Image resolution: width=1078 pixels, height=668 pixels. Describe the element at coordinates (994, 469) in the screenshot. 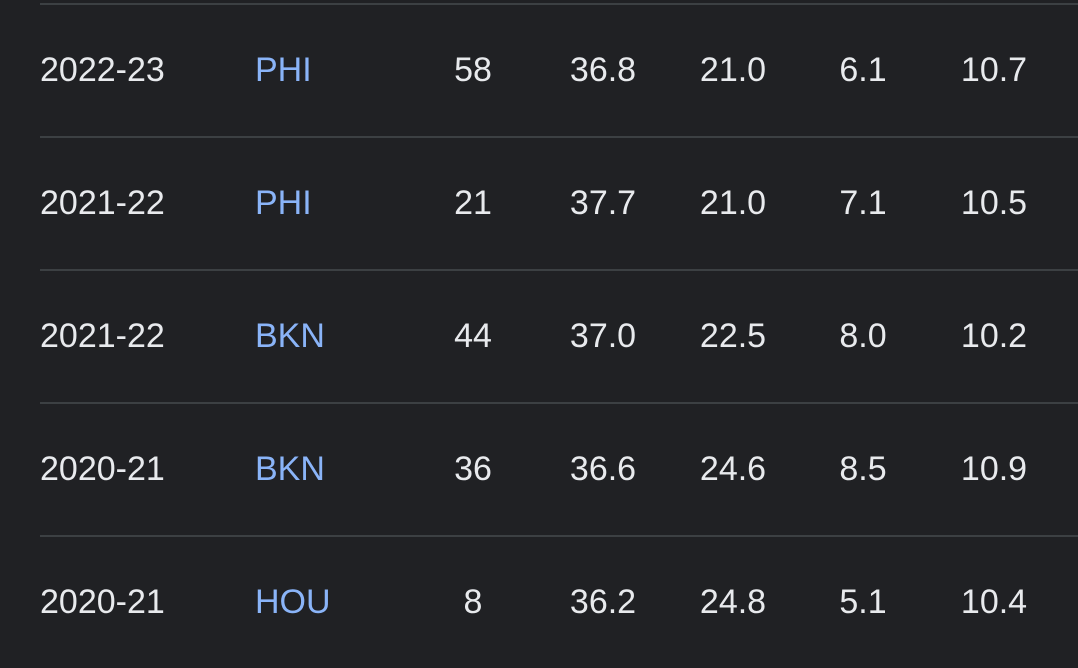

I see `stat-cell: 10.9` at that location.